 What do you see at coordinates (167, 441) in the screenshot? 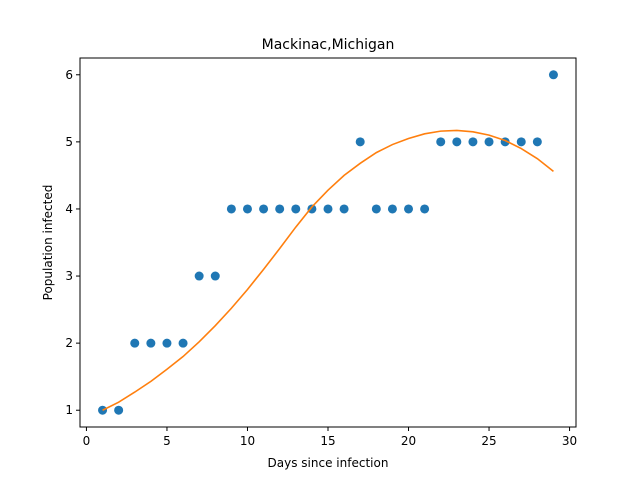
I see `x-tick-label: 5` at bounding box center [167, 441].